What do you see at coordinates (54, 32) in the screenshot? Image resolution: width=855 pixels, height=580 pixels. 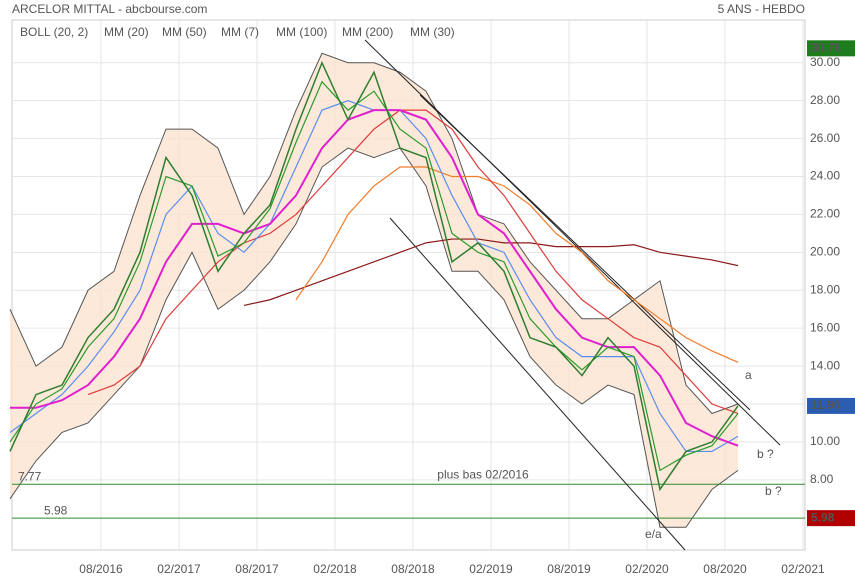 I see `legend-entry: BOLL (20, 2)` at bounding box center [54, 32].